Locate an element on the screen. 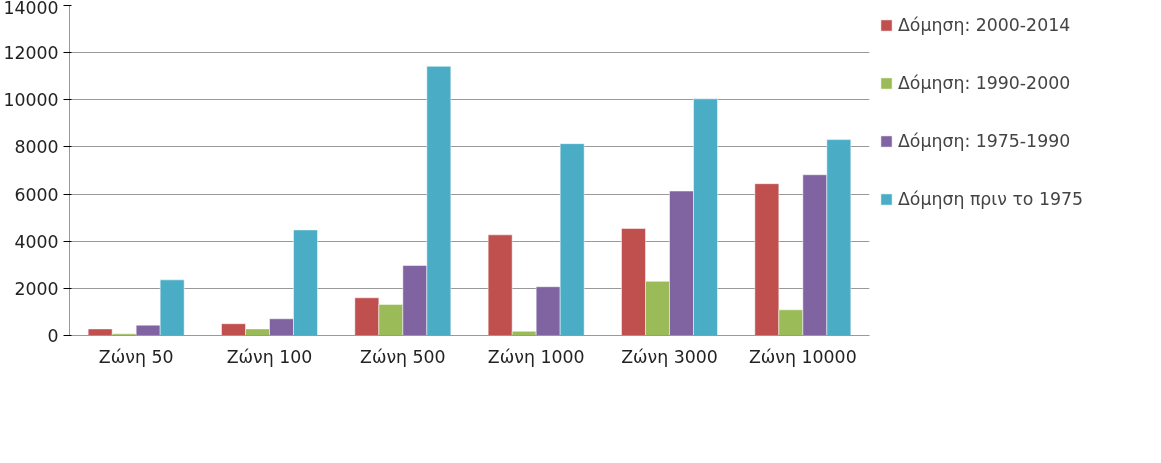 Image resolution: width=1161 pixels, height=463 pixels. y-tick-label: 14000 is located at coordinates (31, 9).